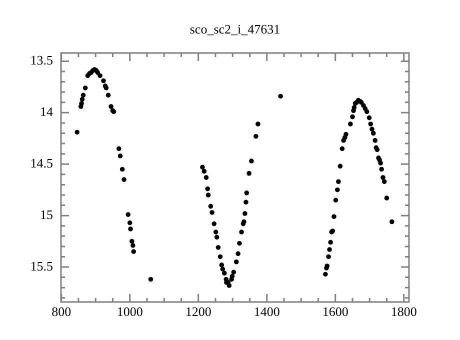  What do you see at coordinates (62, 312) in the screenshot?
I see `x-tick-label: 800` at bounding box center [62, 312].